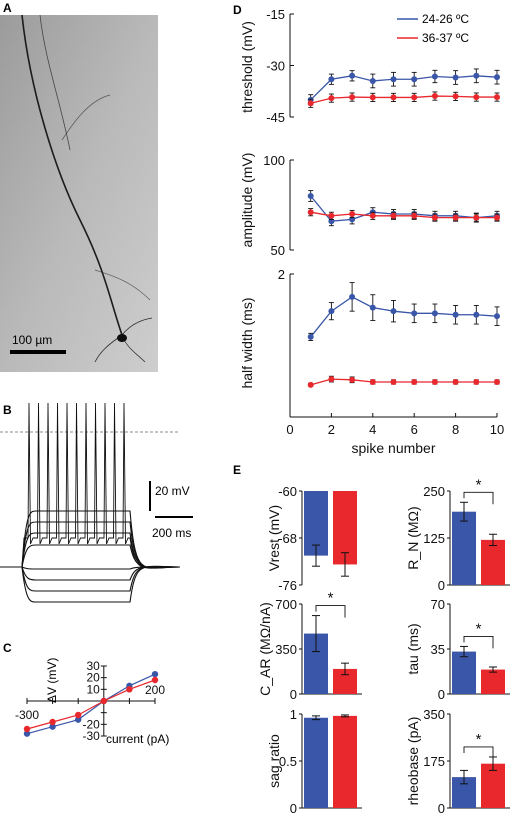  I want to click on panel-e-label: E, so click(237, 470).